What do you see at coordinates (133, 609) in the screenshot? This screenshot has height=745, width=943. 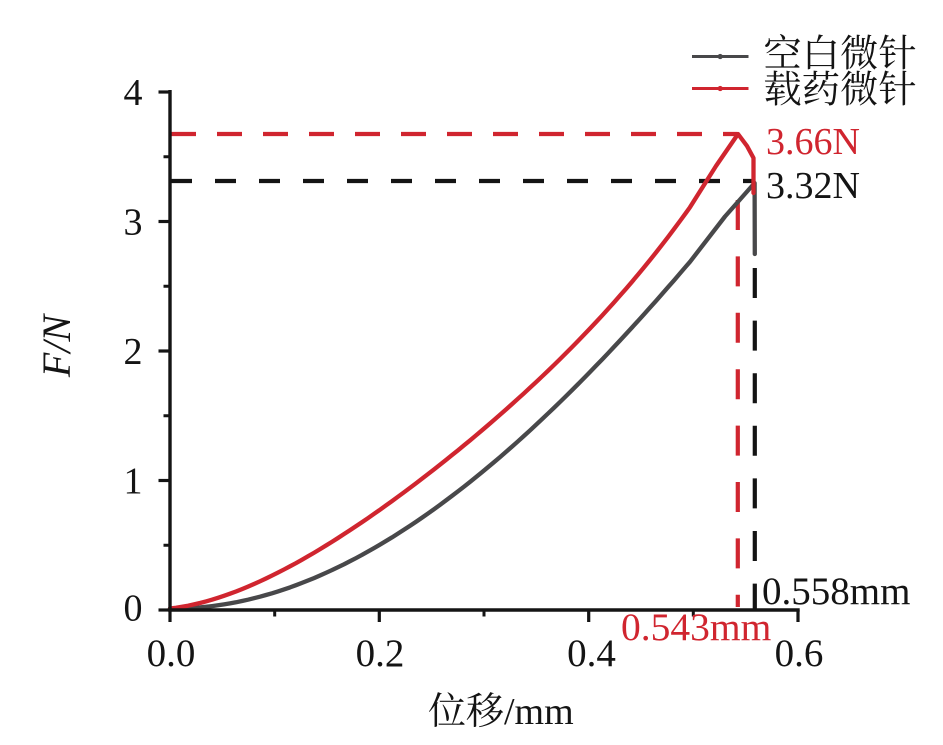 I see `svg-text: 0` at bounding box center [133, 609].